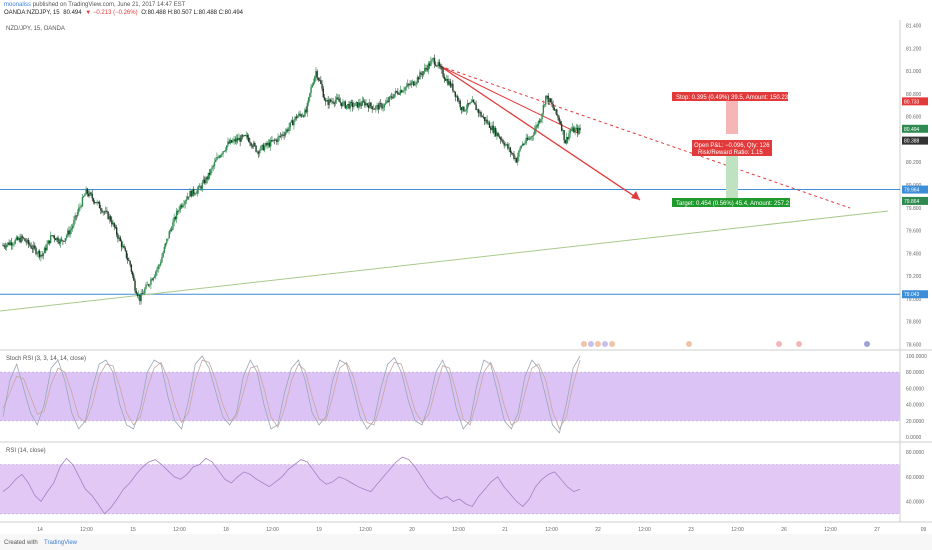 The height and width of the screenshot is (550, 932). Describe the element at coordinates (732, 171) in the screenshot. I see `target-zone` at that location.